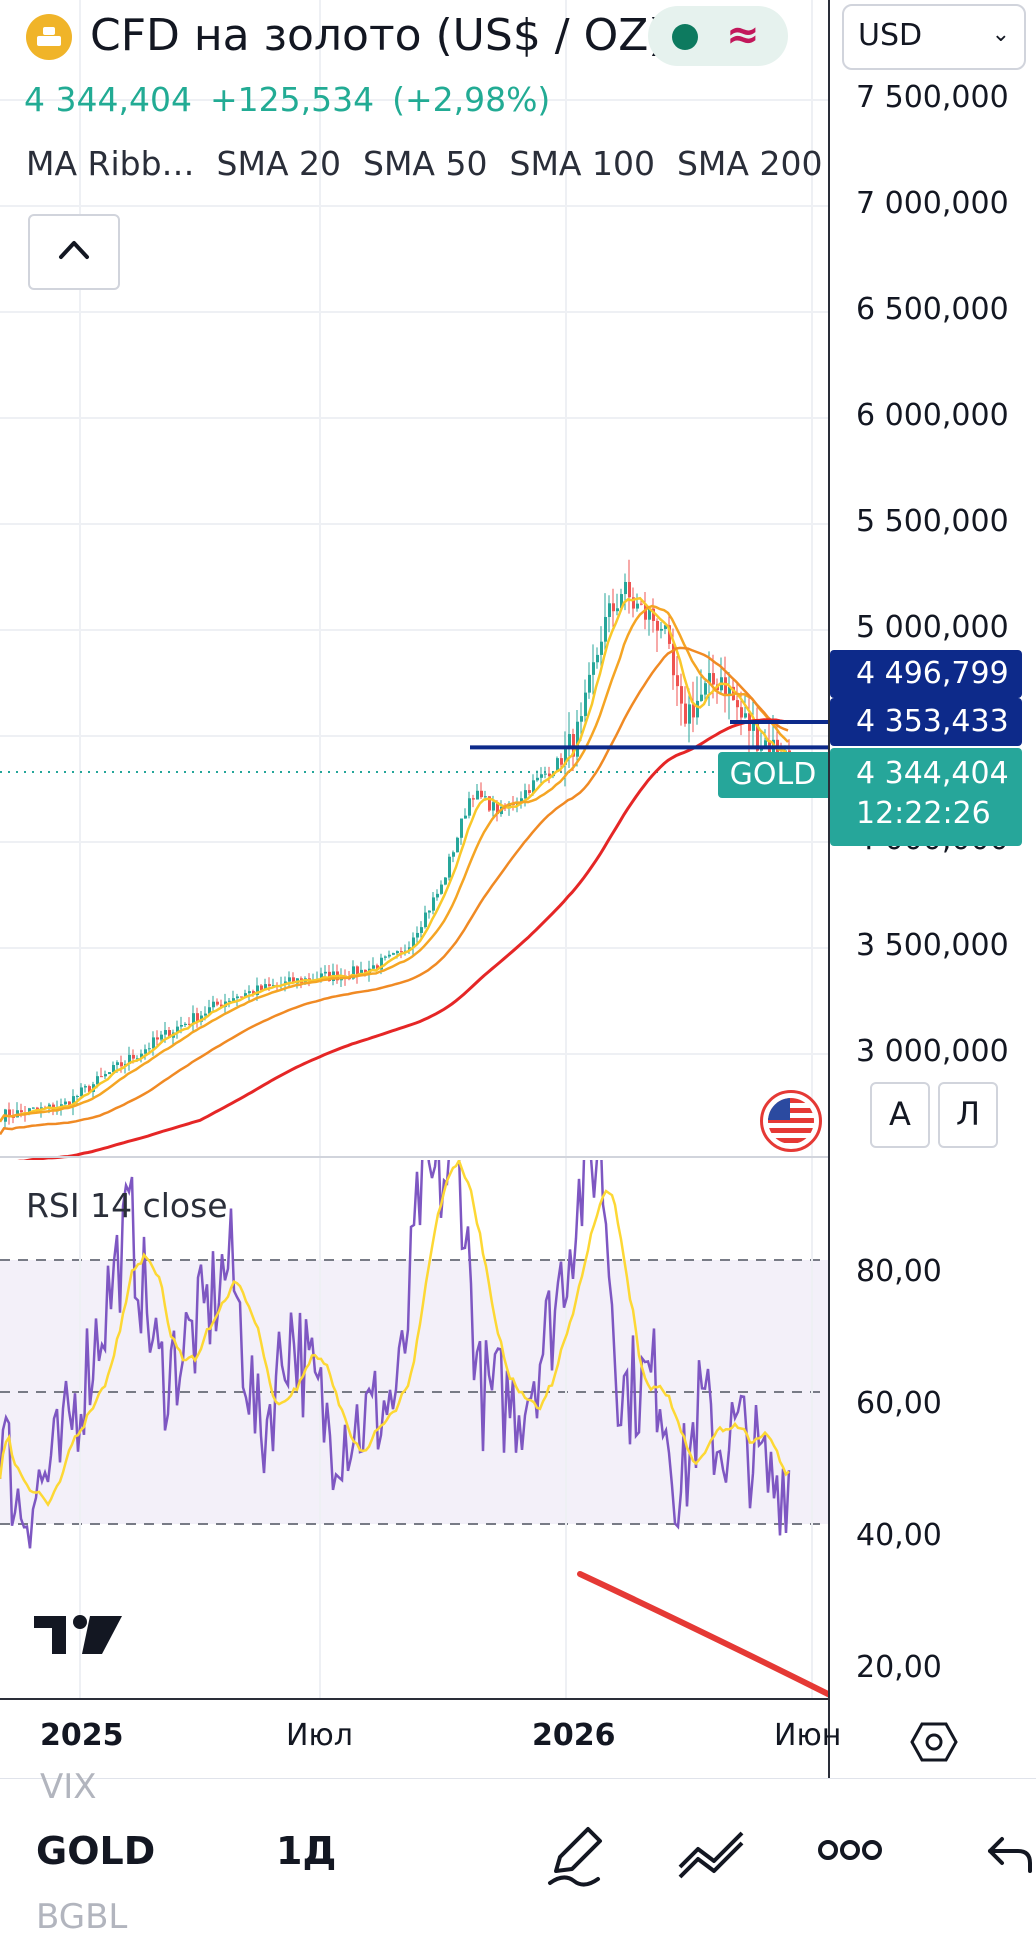  Describe the element at coordinates (127, 1205) in the screenshot. I see `rsi-indicator-title: RSI 14 close` at that location.